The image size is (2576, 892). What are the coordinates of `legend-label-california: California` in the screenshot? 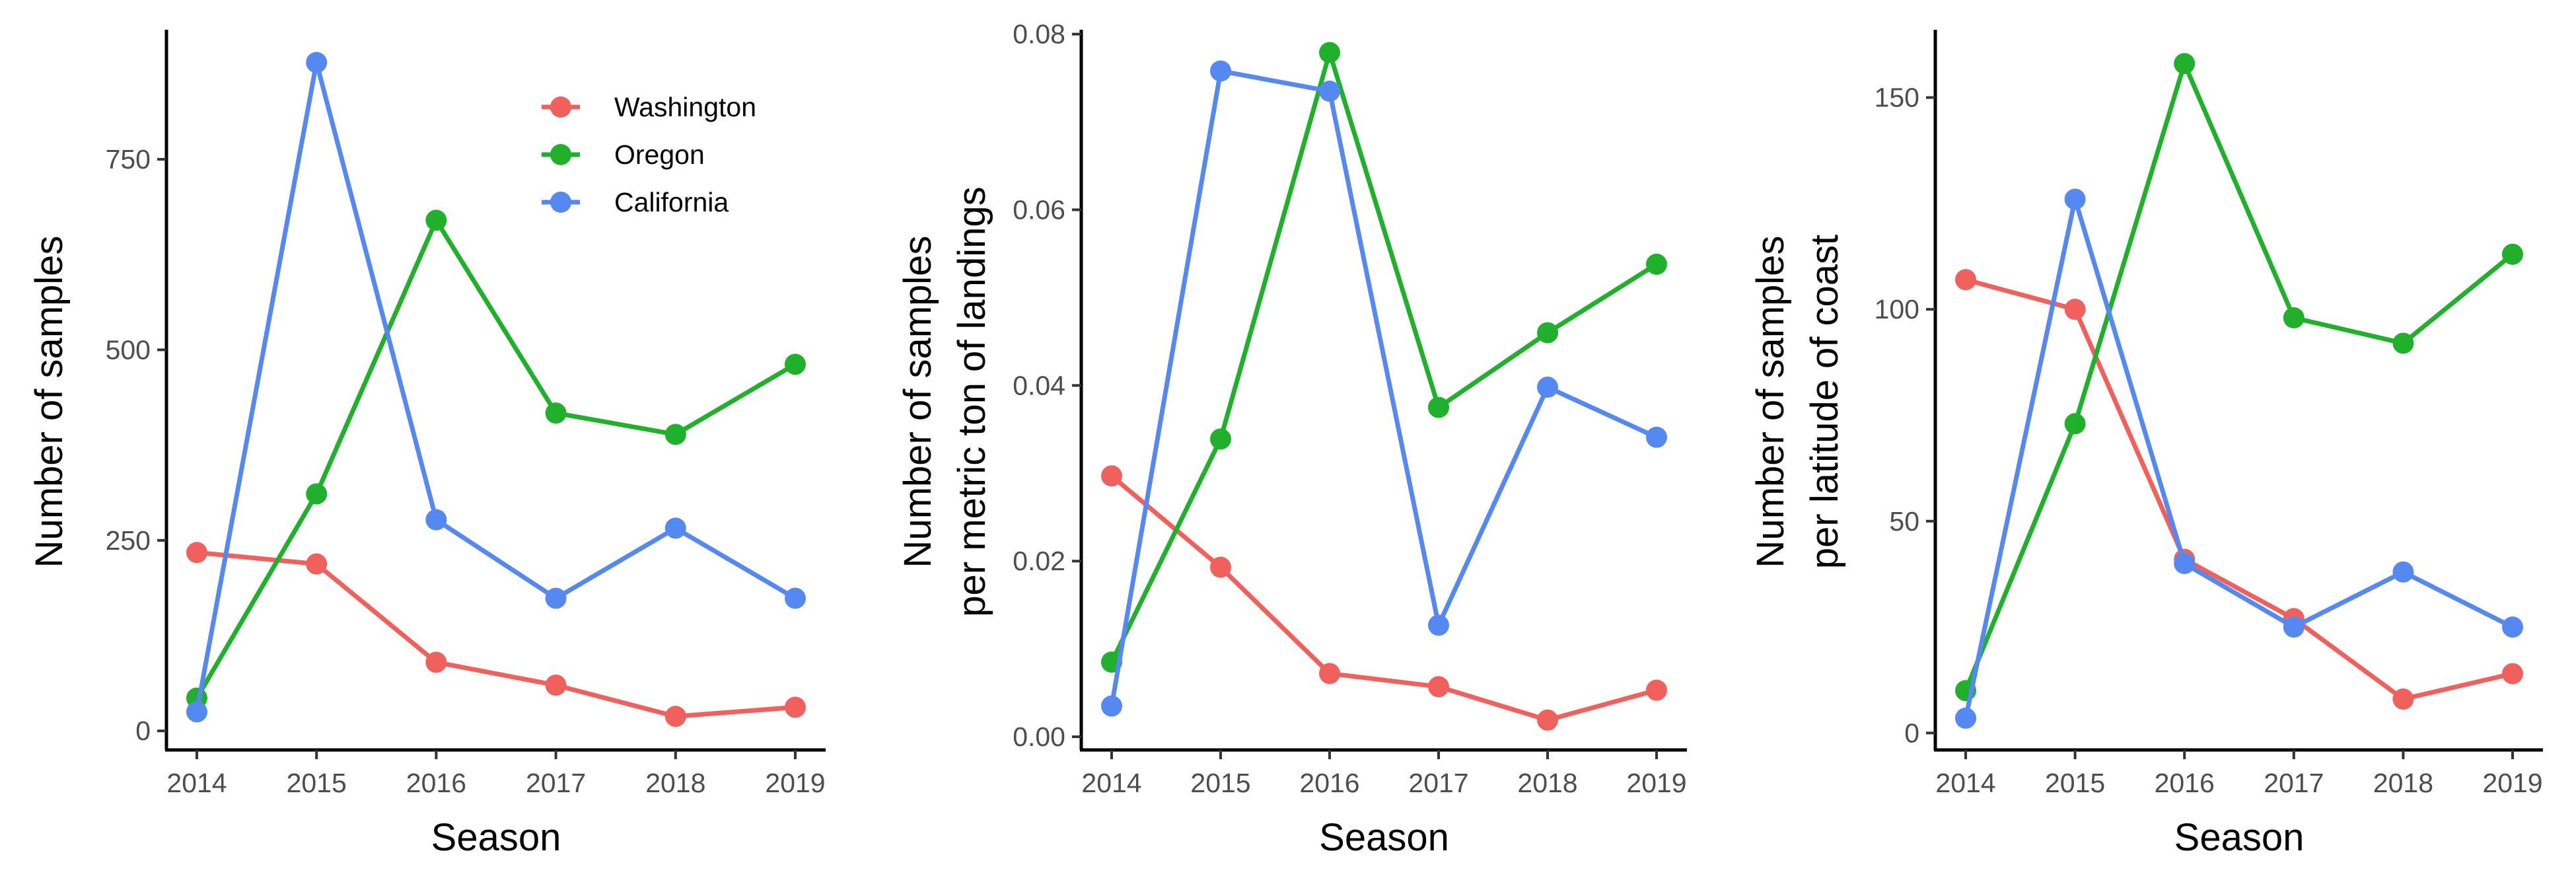 It's located at (672, 202).